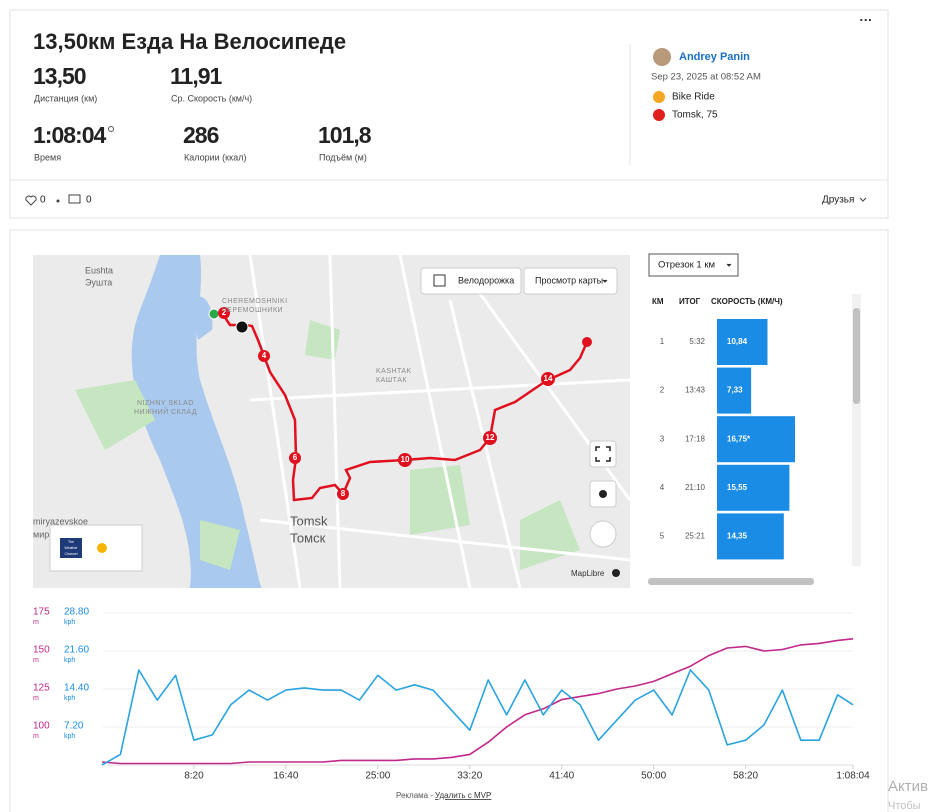 The image size is (940, 812). What do you see at coordinates (31, 200) in the screenshot?
I see `kudos-icon` at bounding box center [31, 200].